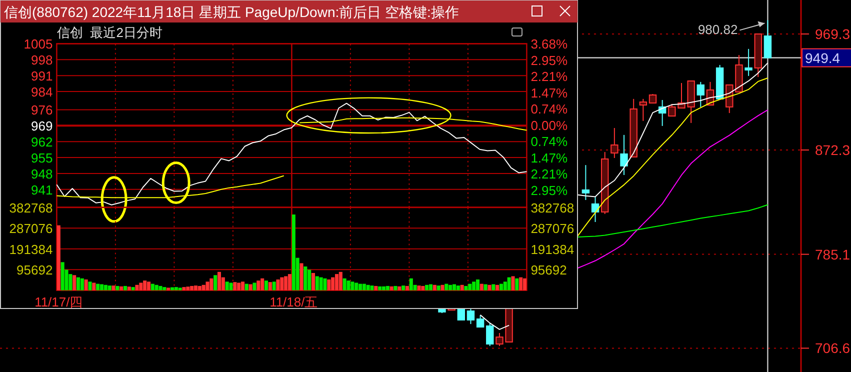 This screenshot has height=372, width=851. I want to click on y2-tick-label: 3.68%, so click(549, 44).